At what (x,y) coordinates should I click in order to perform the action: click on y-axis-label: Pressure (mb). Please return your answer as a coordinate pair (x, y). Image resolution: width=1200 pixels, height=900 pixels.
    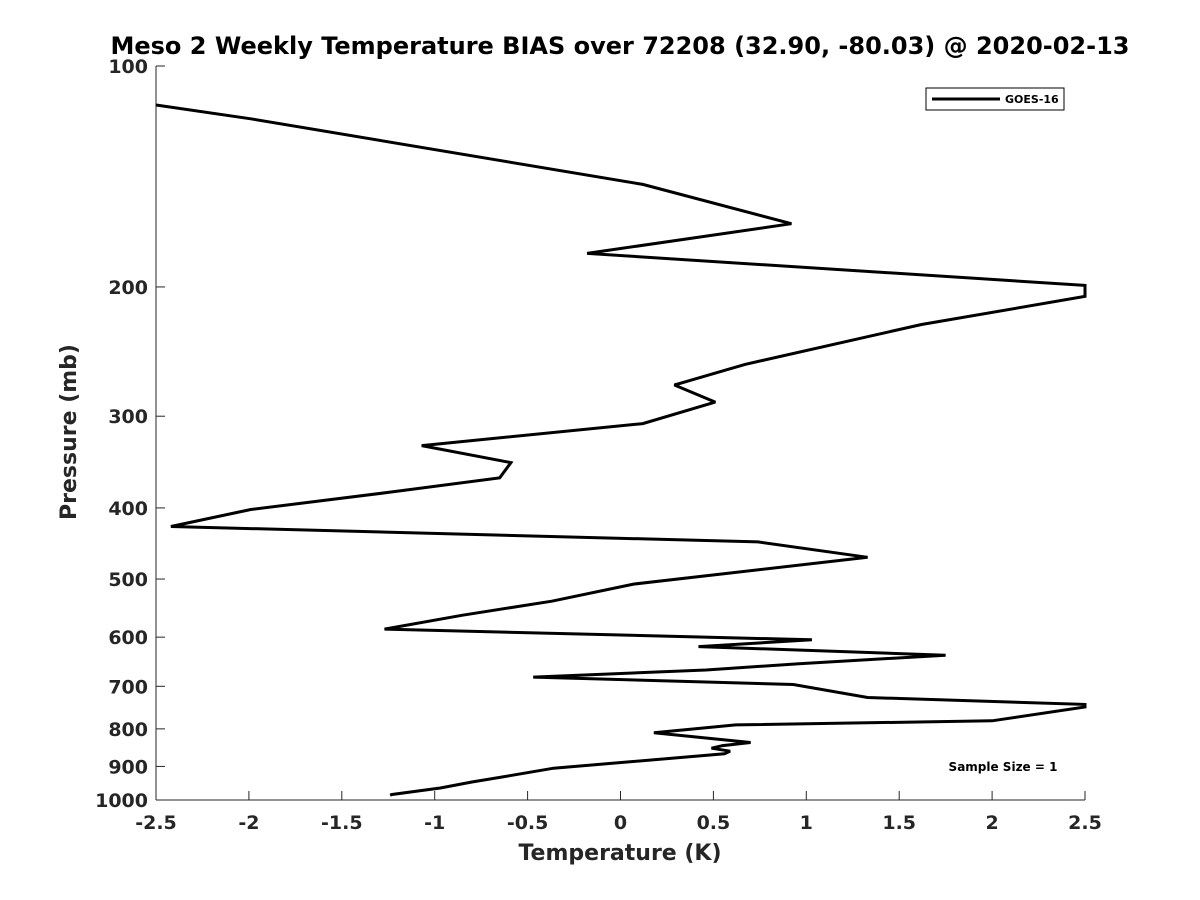
    Looking at the image, I should click on (69, 432).